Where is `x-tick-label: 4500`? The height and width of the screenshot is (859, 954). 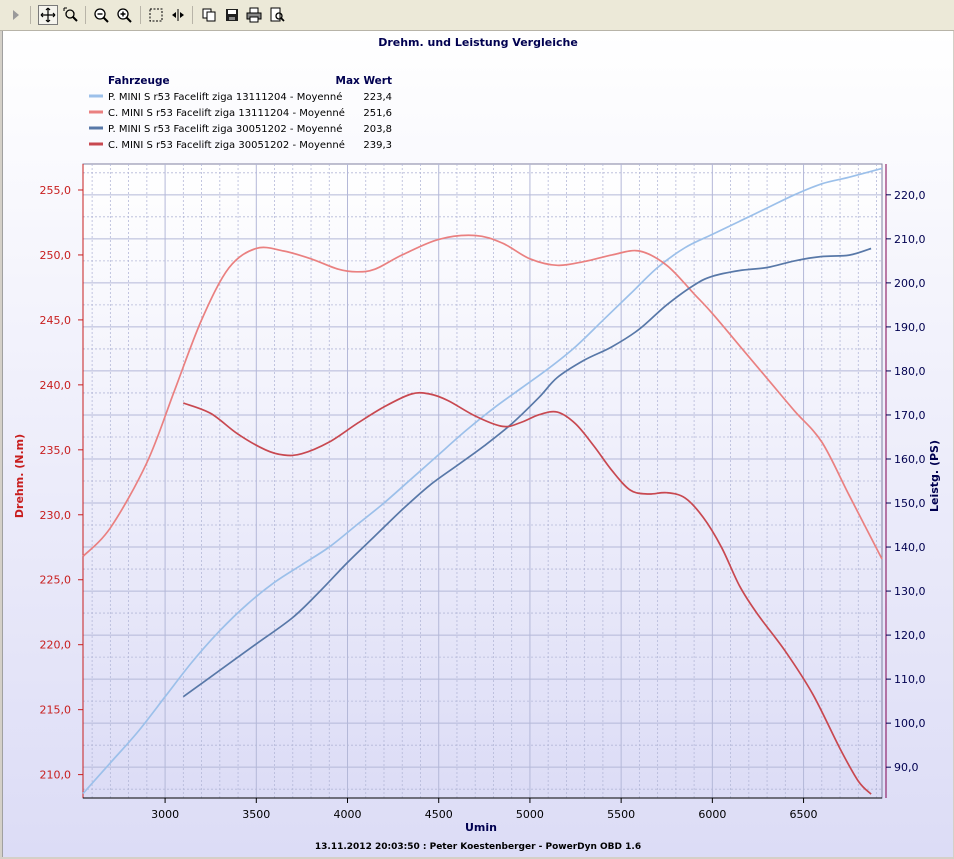 x-tick-label: 4500 is located at coordinates (439, 814).